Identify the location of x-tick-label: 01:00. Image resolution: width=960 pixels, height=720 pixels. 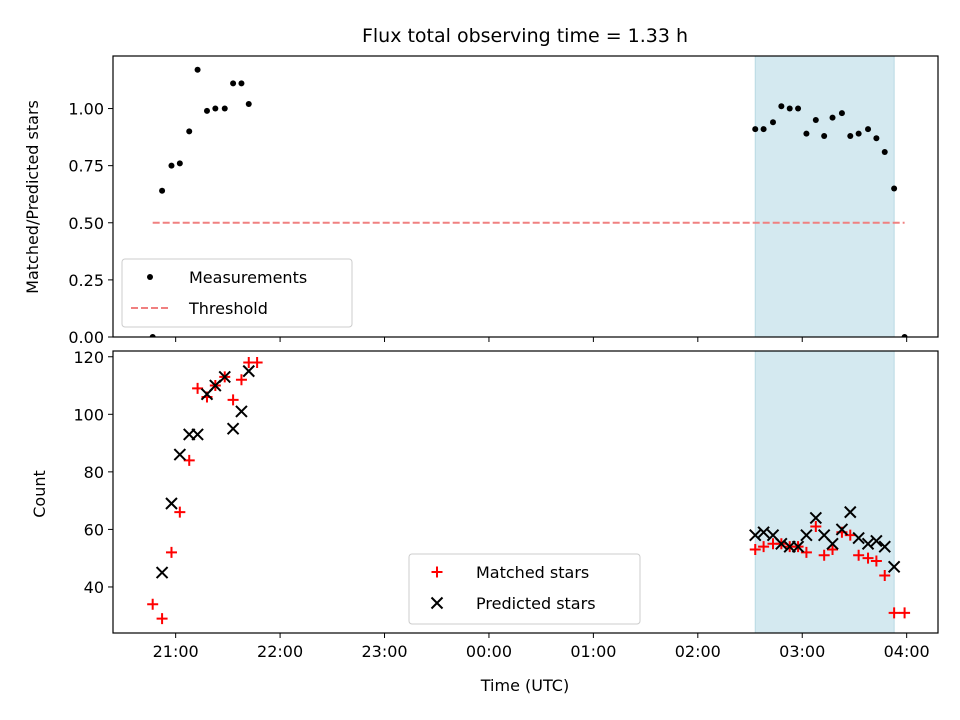
(593, 651).